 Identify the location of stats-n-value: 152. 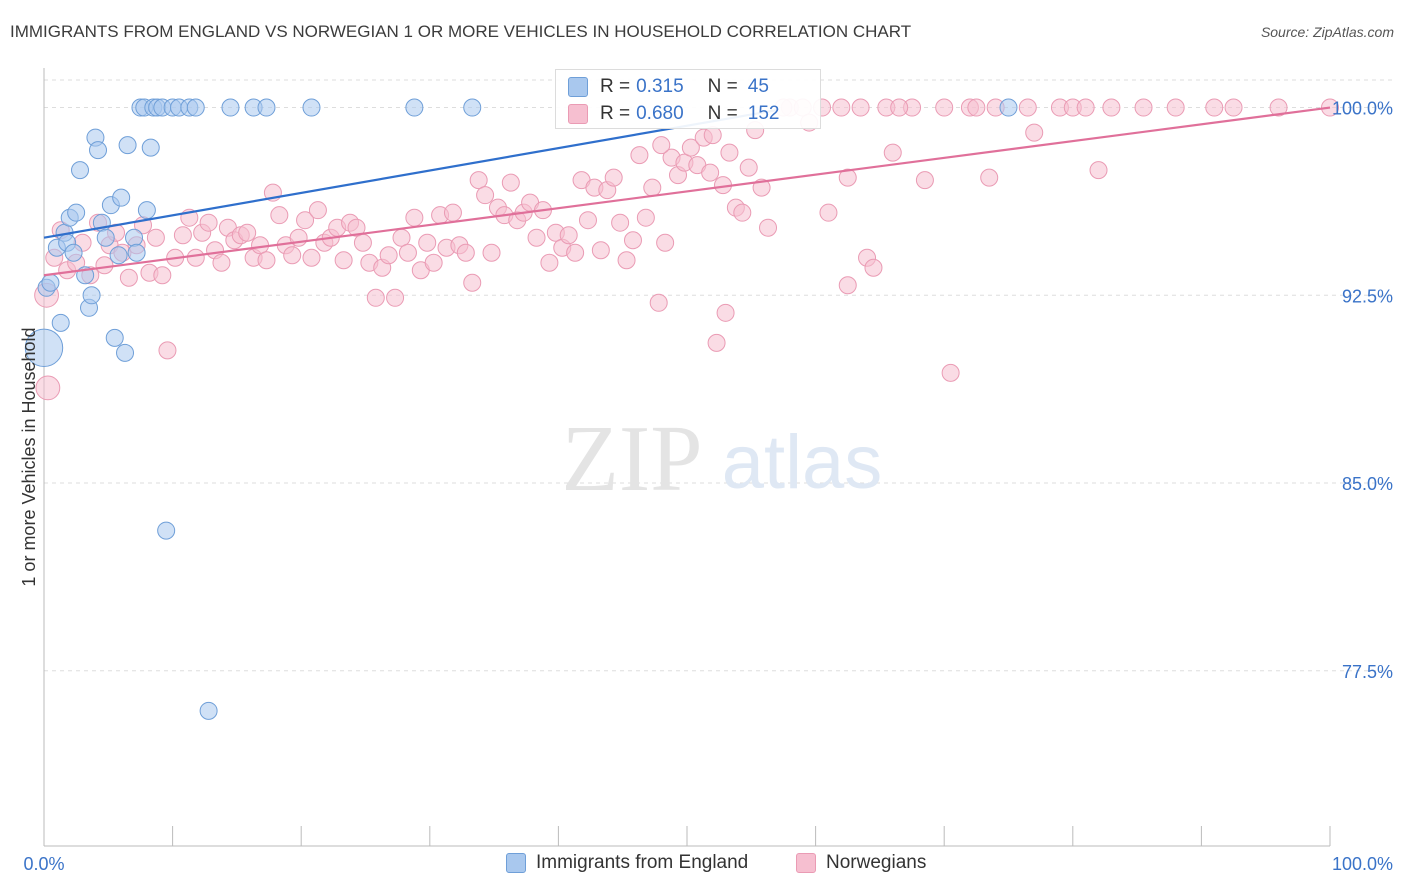
(763, 113).